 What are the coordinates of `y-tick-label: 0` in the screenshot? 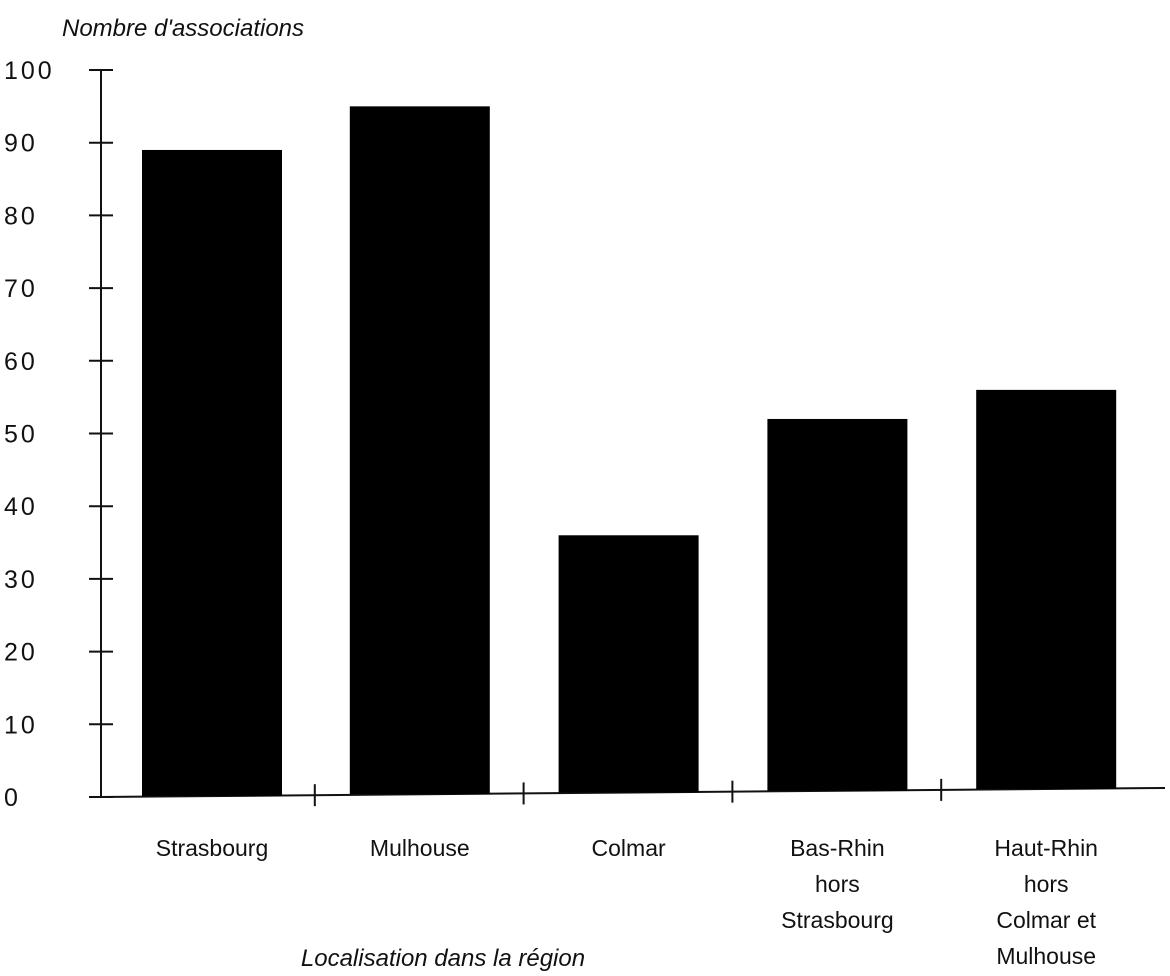 It's located at (12, 798).